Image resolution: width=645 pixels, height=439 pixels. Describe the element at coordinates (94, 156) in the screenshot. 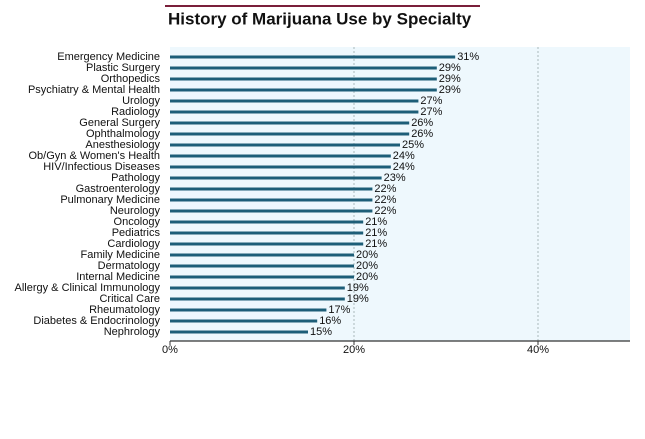

I see `y-tick-label: Ob/Gyn & Women's Health` at that location.